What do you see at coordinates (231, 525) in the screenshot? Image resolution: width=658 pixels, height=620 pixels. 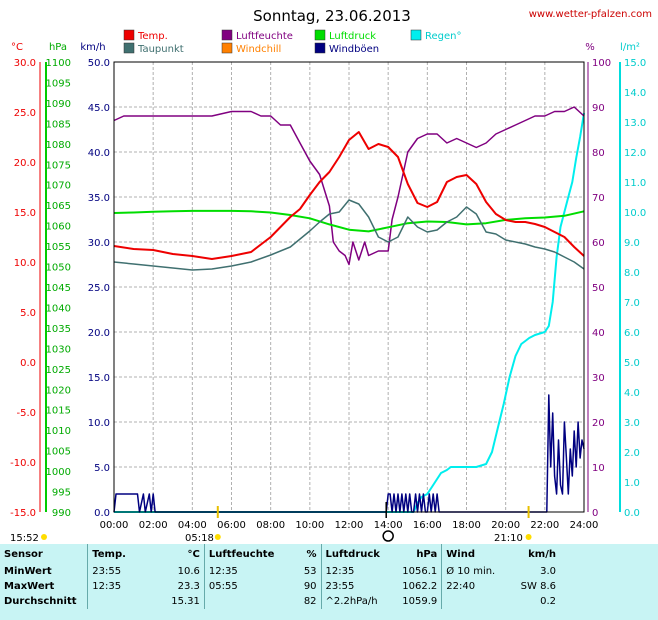 I see `x-tick-label: 06:00` at bounding box center [231, 525].